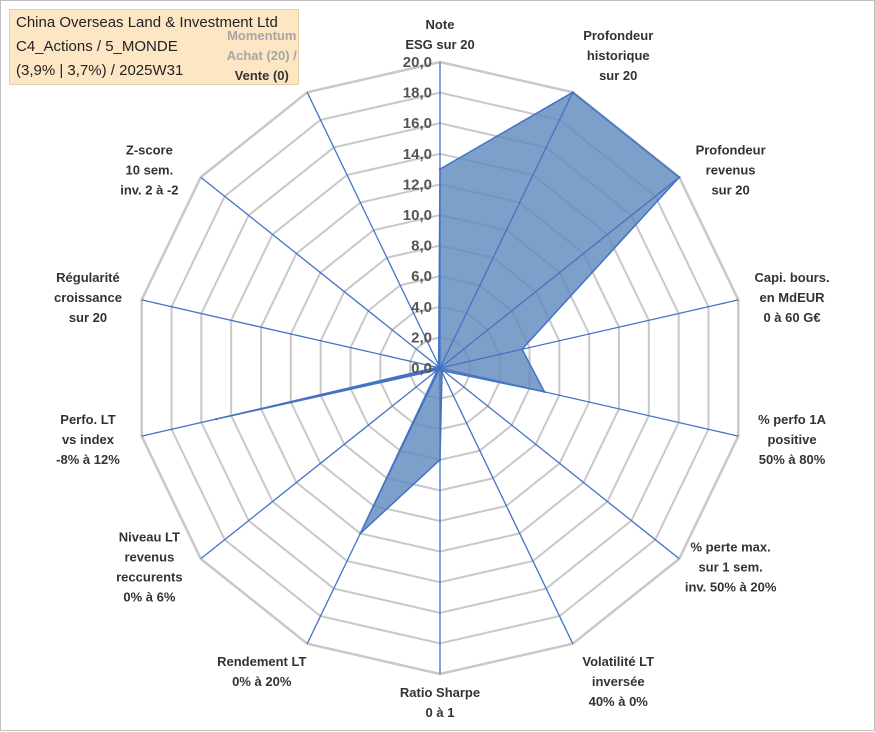 This screenshot has width=875, height=732. I want to click on axis-label-line: inv. 2 à -2, so click(149, 190).